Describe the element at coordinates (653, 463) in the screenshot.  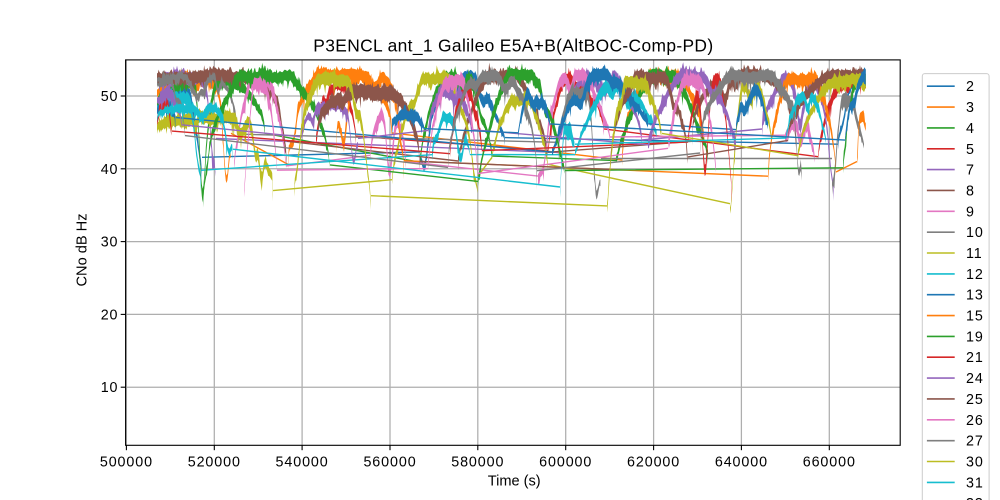
I see `svg-text: 620000` at that location.